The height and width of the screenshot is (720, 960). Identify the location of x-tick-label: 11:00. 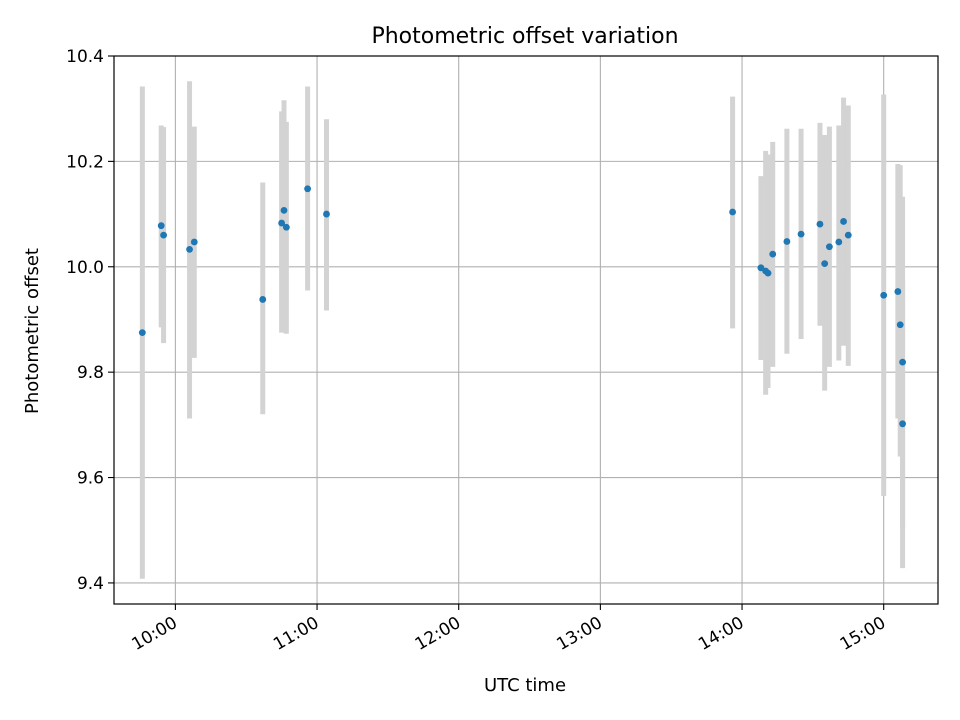
(296, 634).